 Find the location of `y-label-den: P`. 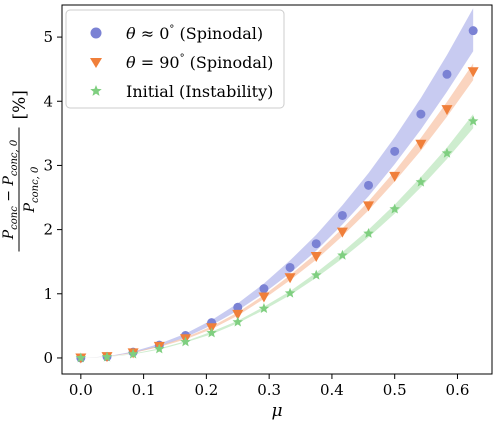

y-label-den: P is located at coordinates (30, 207).